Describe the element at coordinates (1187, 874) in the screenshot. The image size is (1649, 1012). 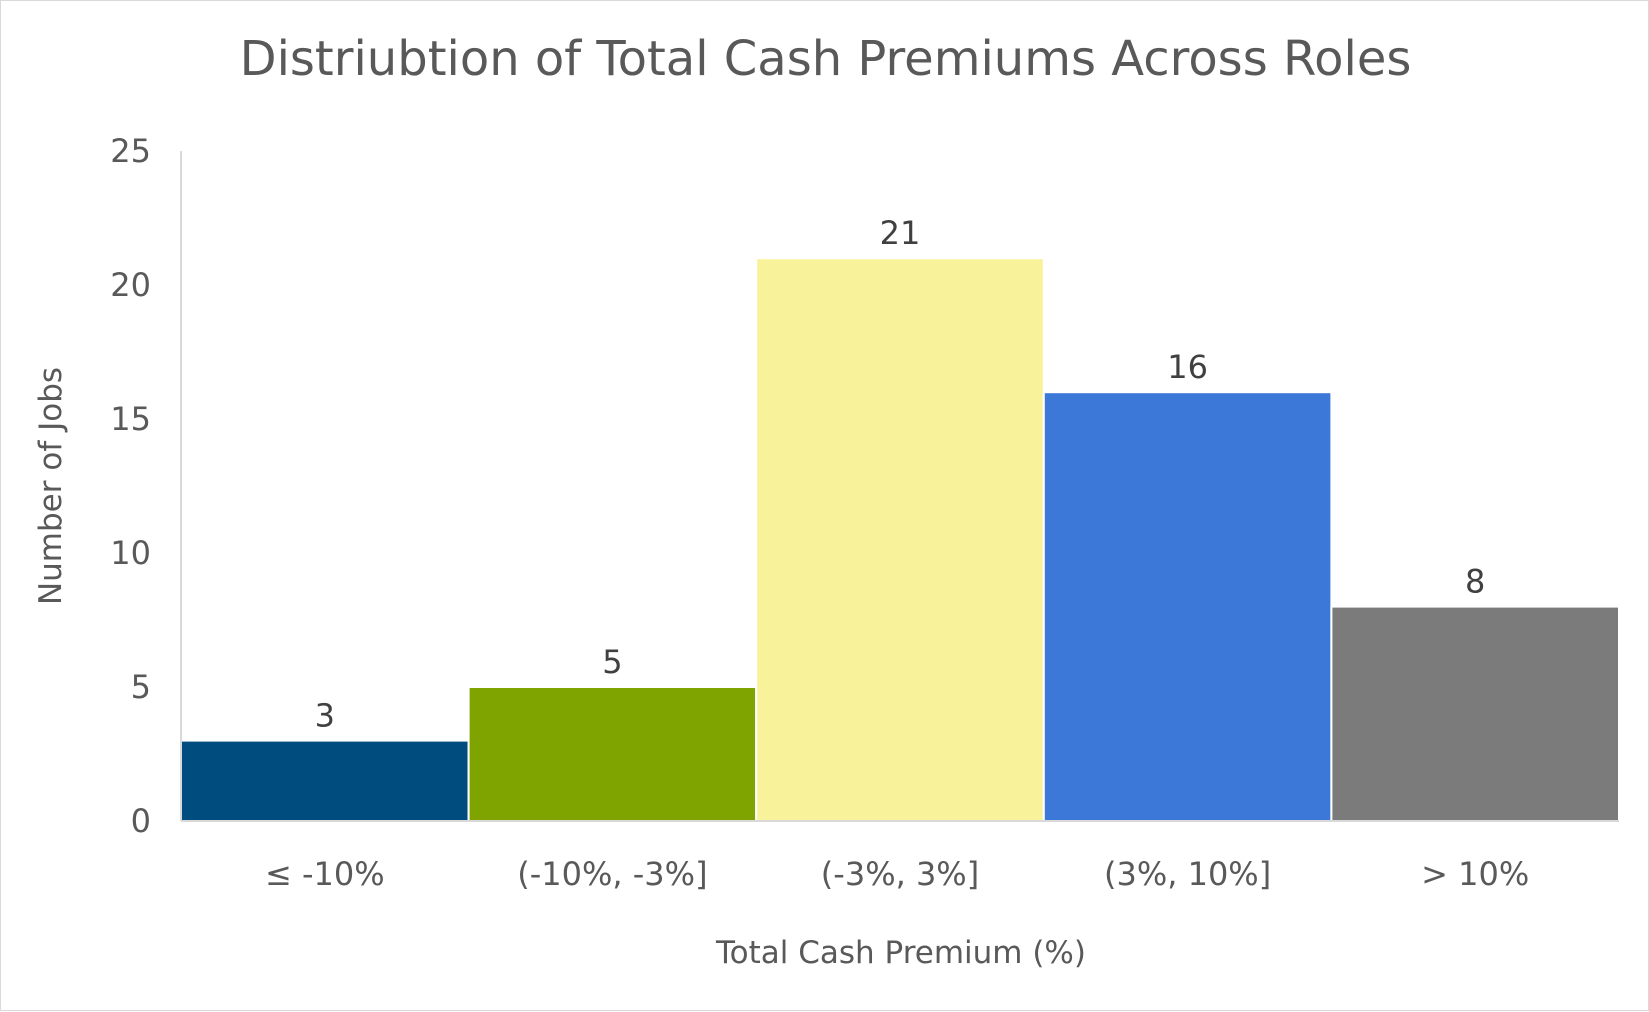
I see `x-tick-label: (3%, 10%]` at that location.